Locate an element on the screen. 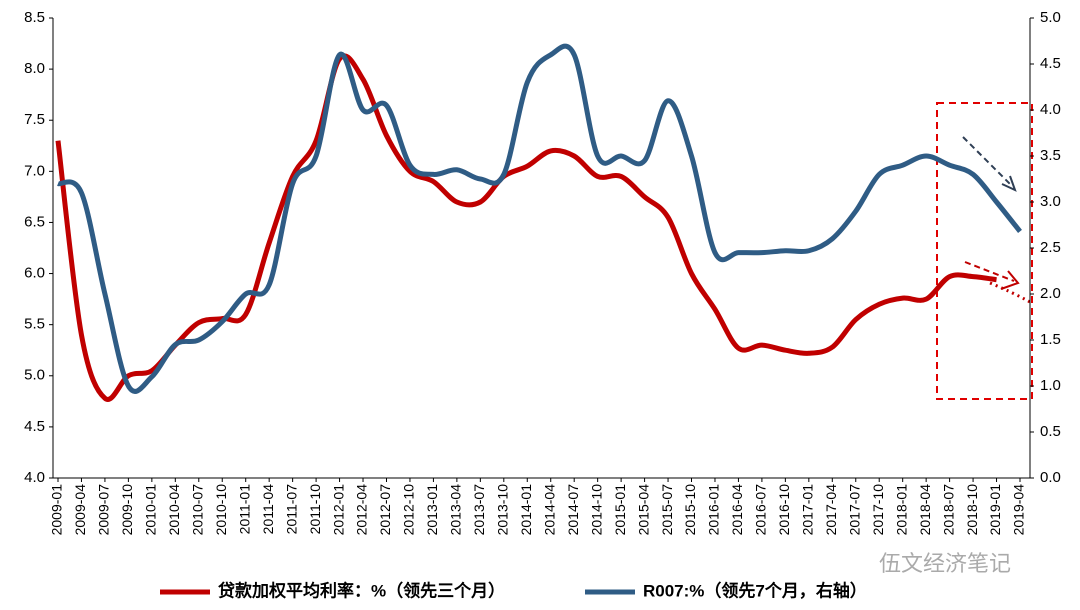 The height and width of the screenshot is (610, 1080). x-tick-label: 2013-07 is located at coordinates (479, 510).